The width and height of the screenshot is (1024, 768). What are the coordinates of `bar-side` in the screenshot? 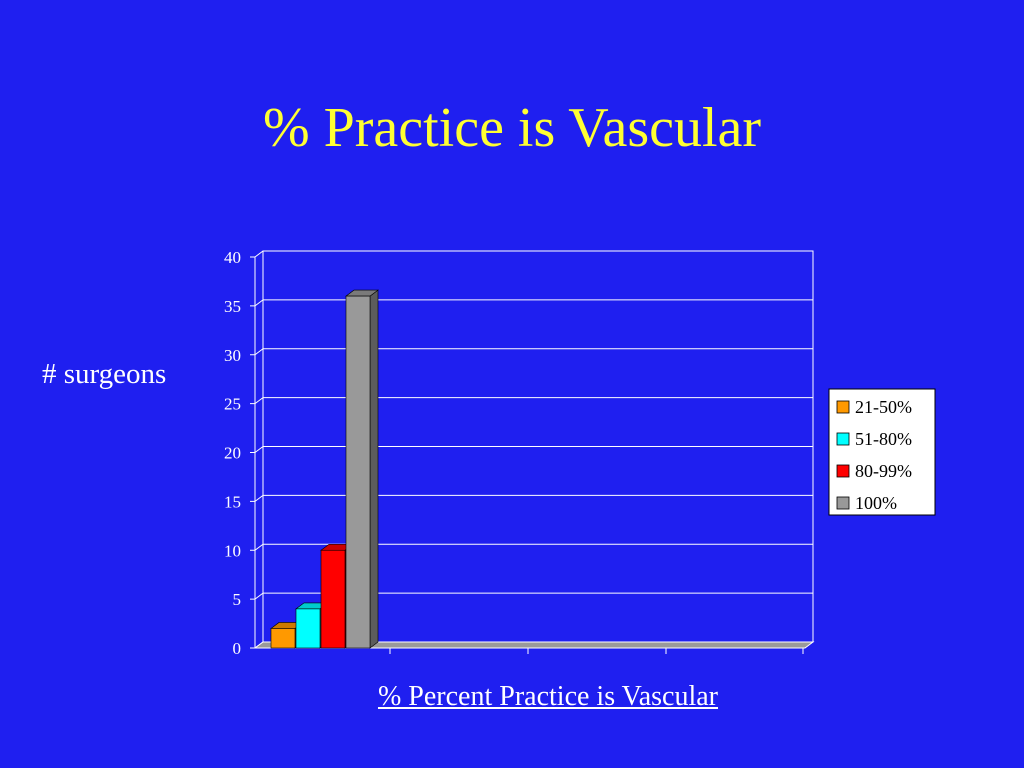 It's located at (374, 469).